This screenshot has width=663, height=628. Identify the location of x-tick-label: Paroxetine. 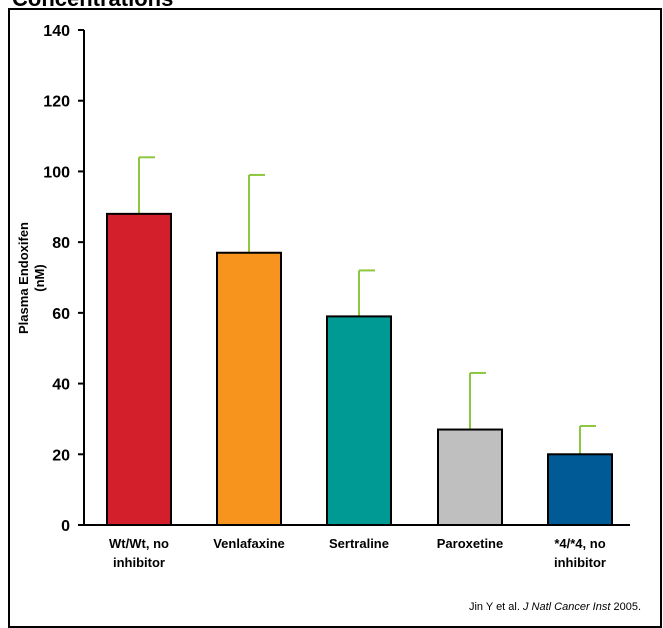
(470, 543).